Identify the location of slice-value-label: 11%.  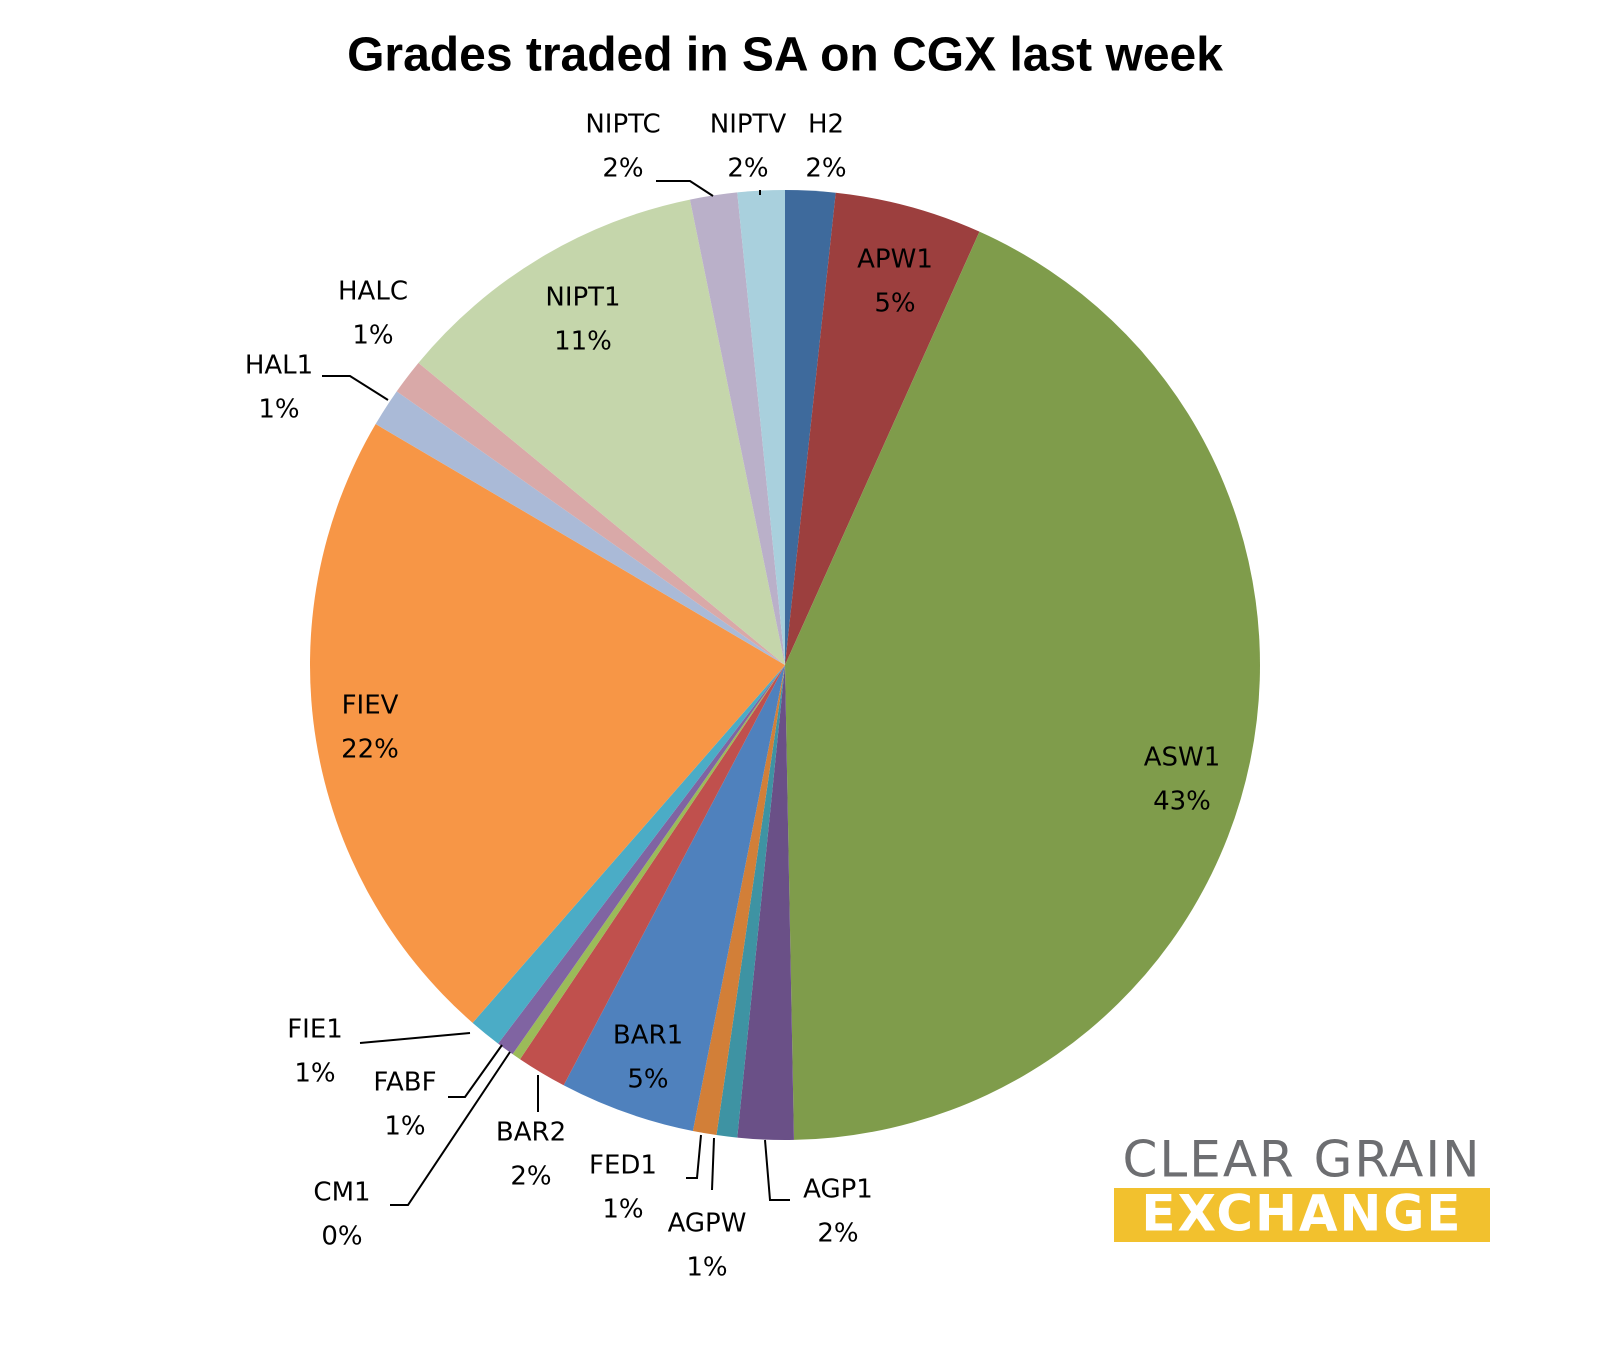
(583, 342).